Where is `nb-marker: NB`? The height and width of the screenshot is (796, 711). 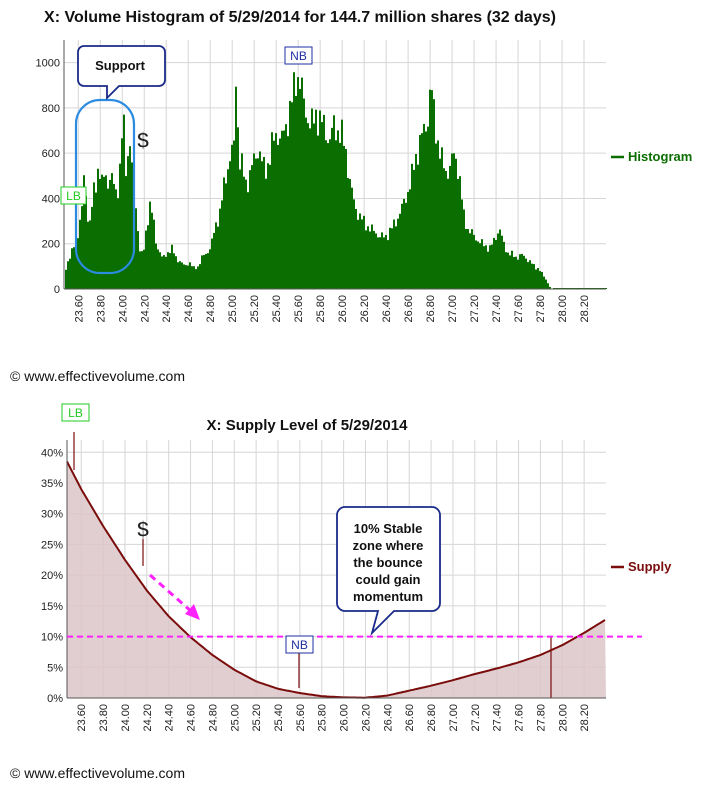 nb-marker: NB is located at coordinates (298, 55).